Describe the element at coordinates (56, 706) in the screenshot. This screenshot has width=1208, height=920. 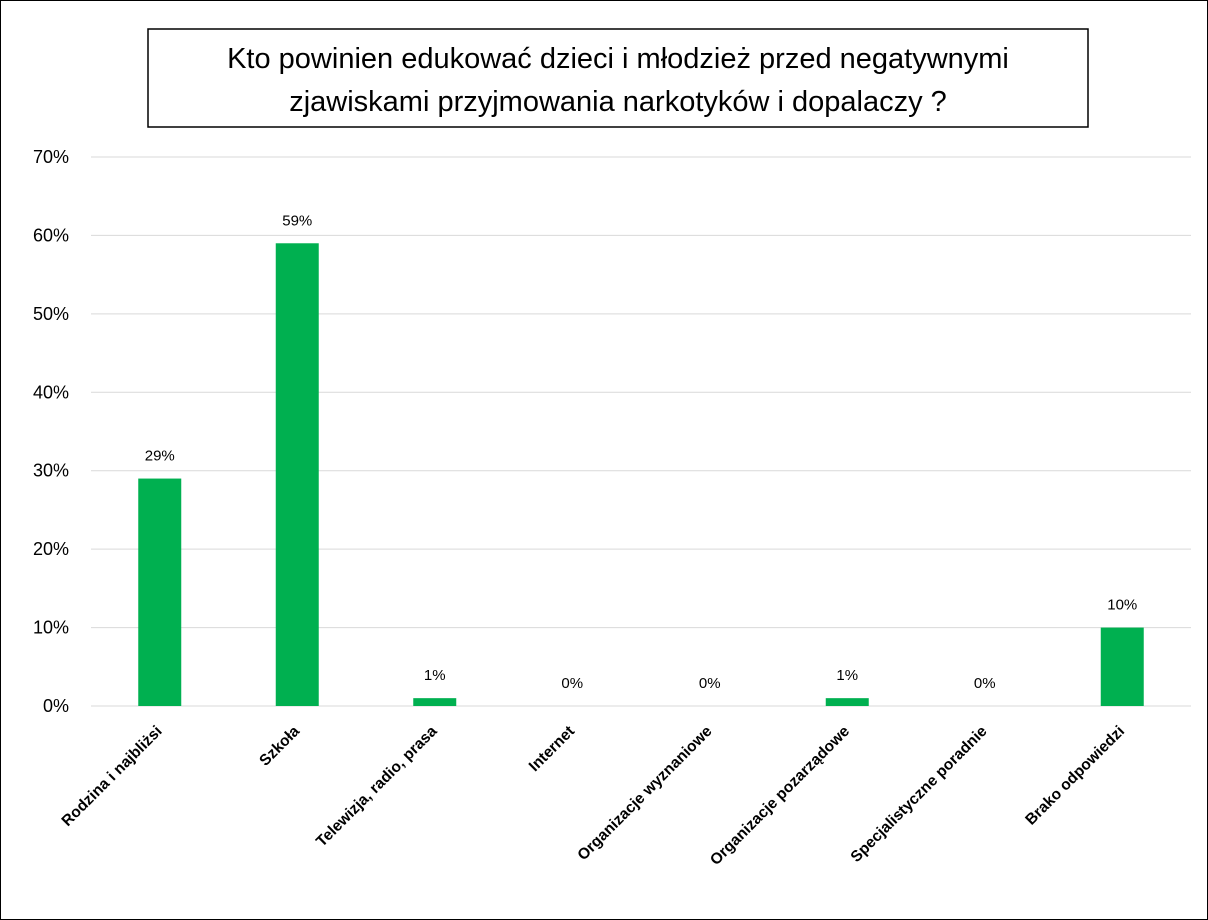
I see `y-tick-label: 0%` at that location.